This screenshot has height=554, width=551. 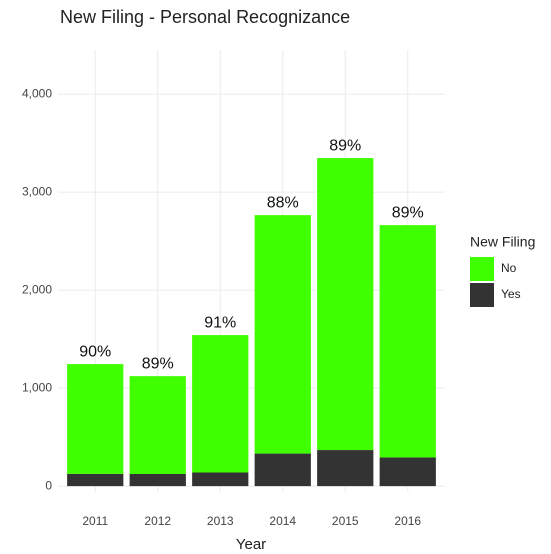 What do you see at coordinates (345, 521) in the screenshot?
I see `x-tick-label: 2015` at bounding box center [345, 521].